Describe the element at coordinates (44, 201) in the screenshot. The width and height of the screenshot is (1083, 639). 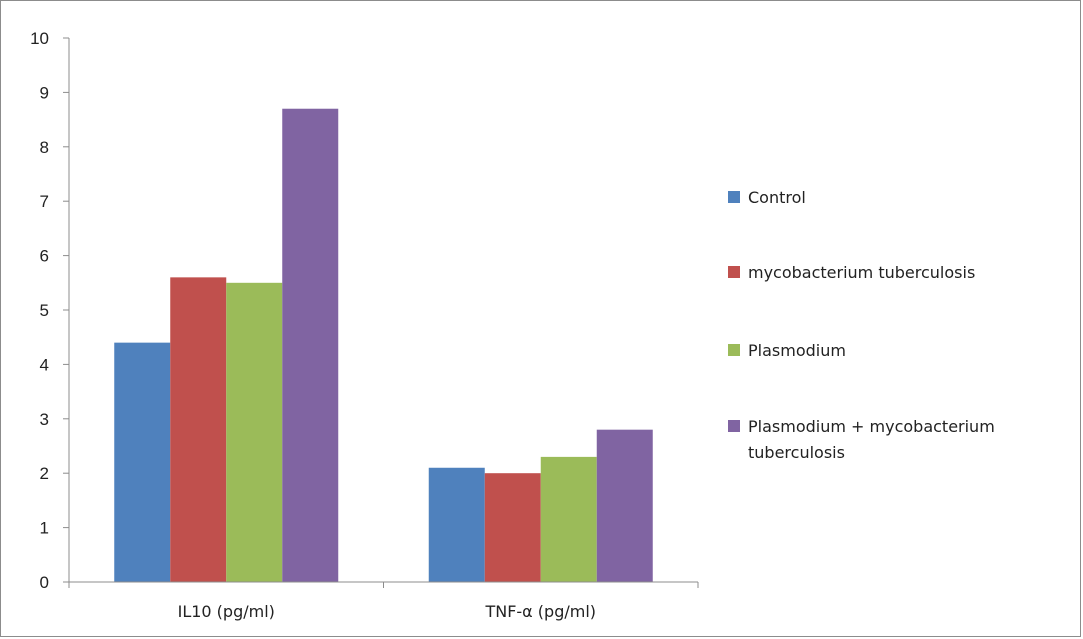
I see `y-tick-label: 7` at that location.